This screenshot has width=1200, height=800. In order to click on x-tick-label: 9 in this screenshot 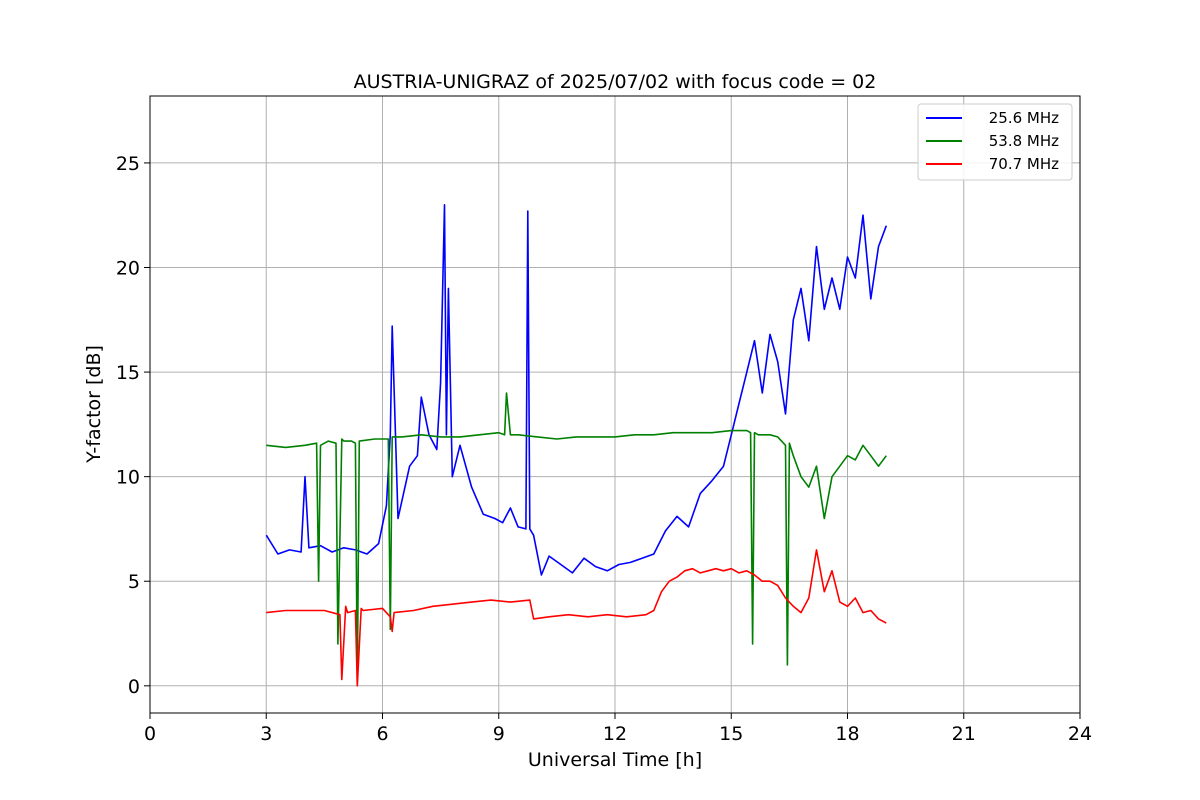, I will do `click(499, 734)`.